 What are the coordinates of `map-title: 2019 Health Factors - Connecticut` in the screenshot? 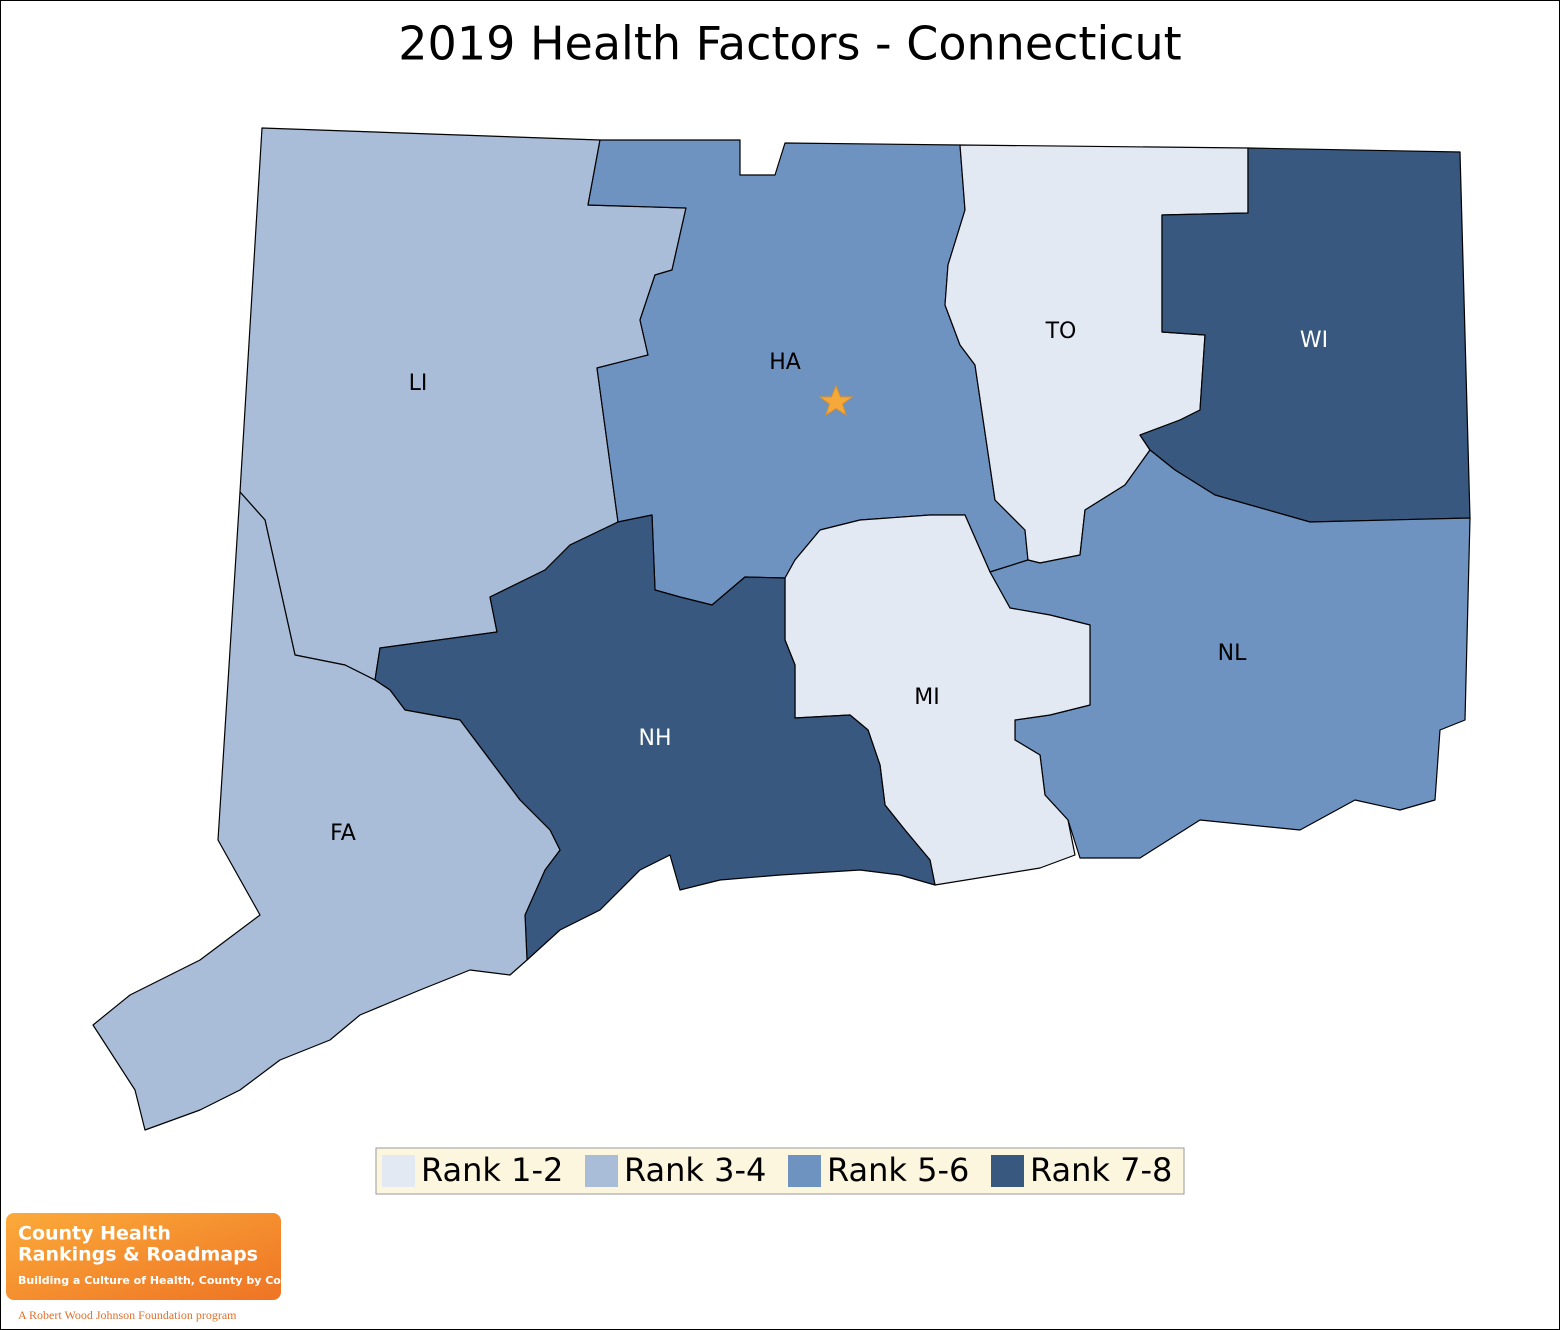 It's located at (789, 44).